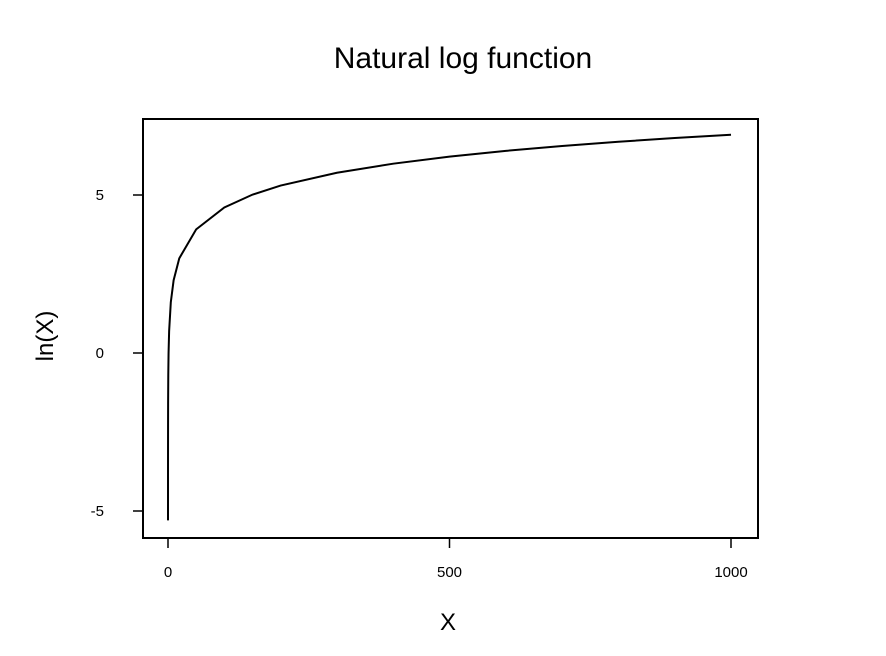  I want to click on y-tick-label: -5, so click(97, 511).